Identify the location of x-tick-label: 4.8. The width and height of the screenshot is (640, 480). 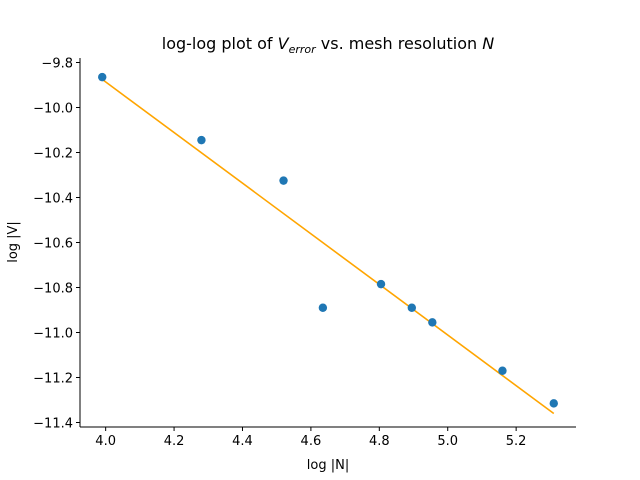
(379, 441).